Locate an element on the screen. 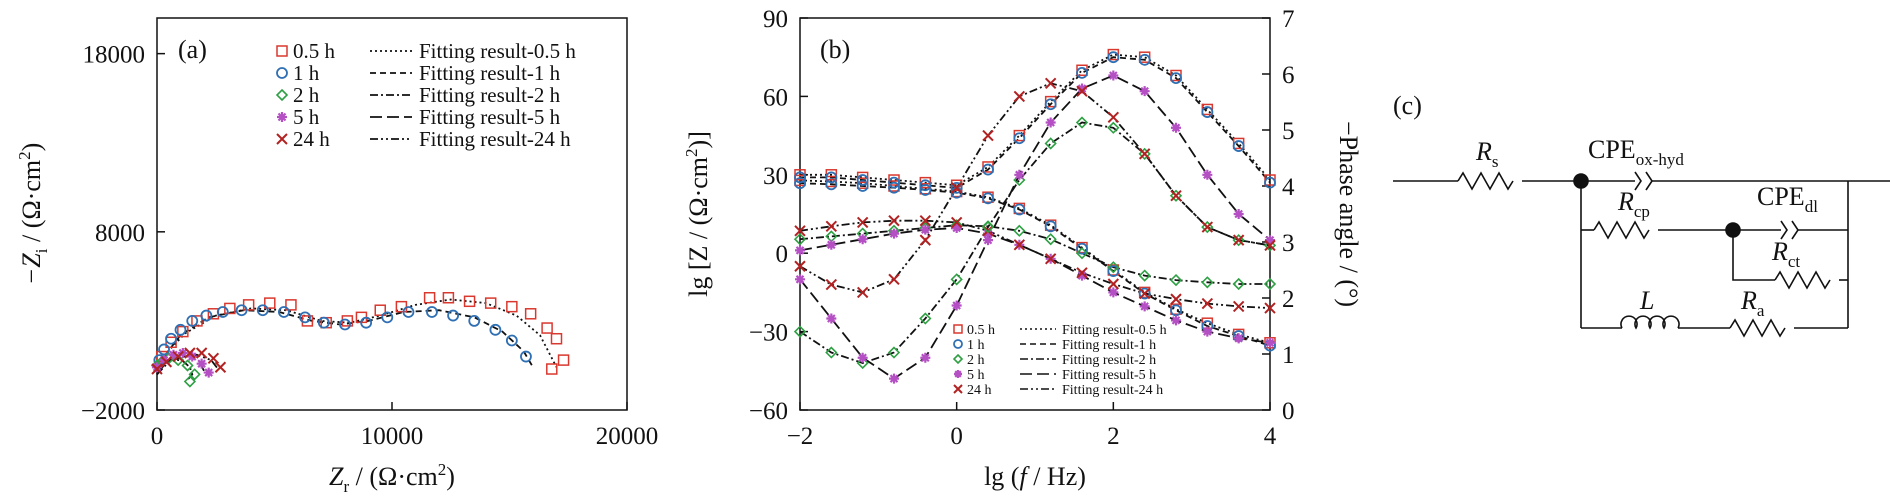 The width and height of the screenshot is (1890, 503). b-legend-label: 24 h is located at coordinates (979, 390).